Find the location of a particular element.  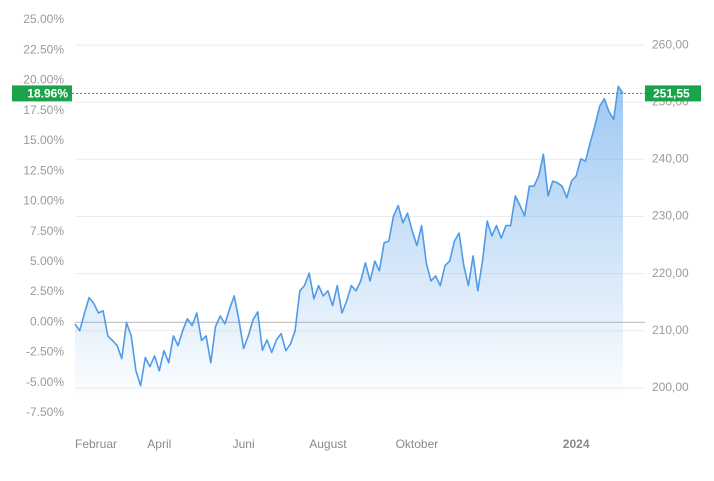

y-tick-label: 7.50% is located at coordinates (47, 231).